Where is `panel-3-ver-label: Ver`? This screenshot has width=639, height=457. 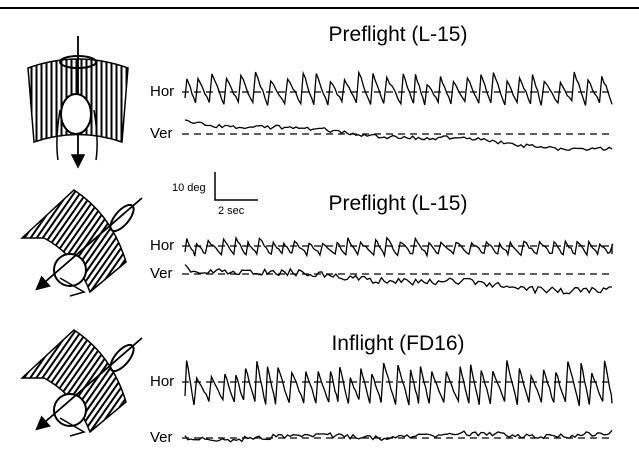 panel-3-ver-label: Ver is located at coordinates (161, 437).